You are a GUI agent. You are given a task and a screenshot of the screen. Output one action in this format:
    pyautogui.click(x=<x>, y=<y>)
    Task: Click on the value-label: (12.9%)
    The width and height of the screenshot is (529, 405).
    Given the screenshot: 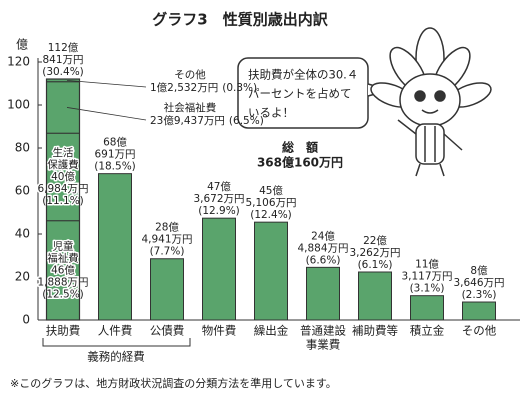 What is the action you would take?
    pyautogui.click(x=219, y=211)
    